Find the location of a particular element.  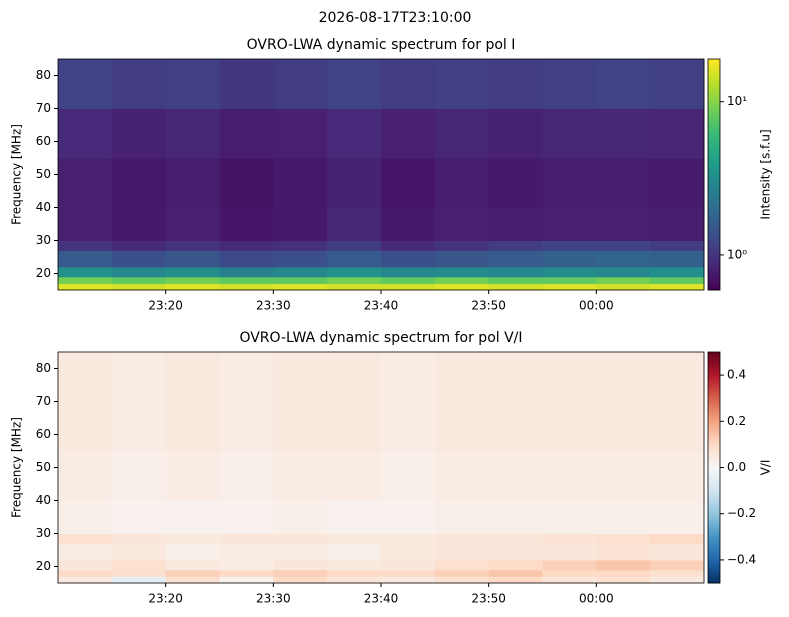

x-tick-label: 23:40 is located at coordinates (381, 599).